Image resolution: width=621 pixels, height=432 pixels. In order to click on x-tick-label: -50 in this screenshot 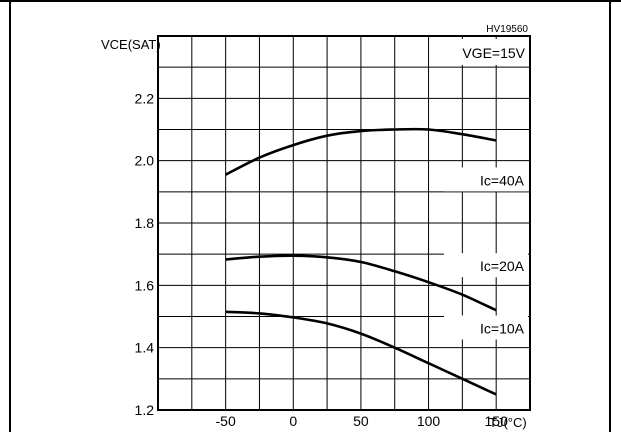, I will do `click(226, 421)`.